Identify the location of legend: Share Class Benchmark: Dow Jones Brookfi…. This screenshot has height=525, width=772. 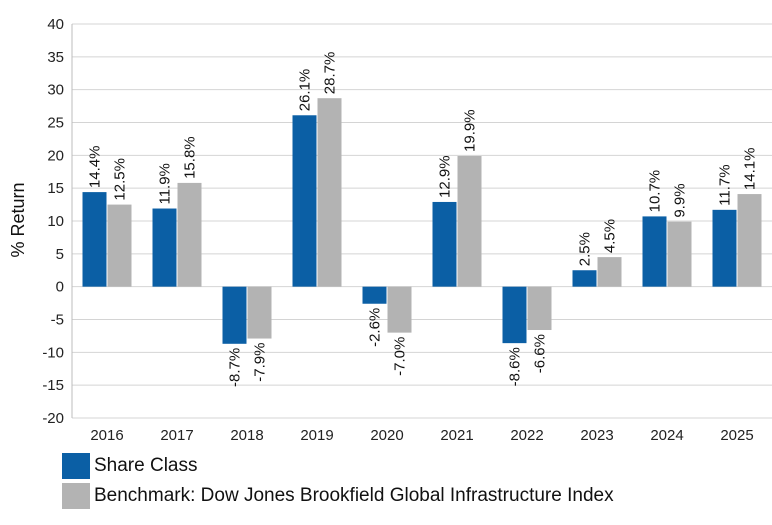
(412, 483).